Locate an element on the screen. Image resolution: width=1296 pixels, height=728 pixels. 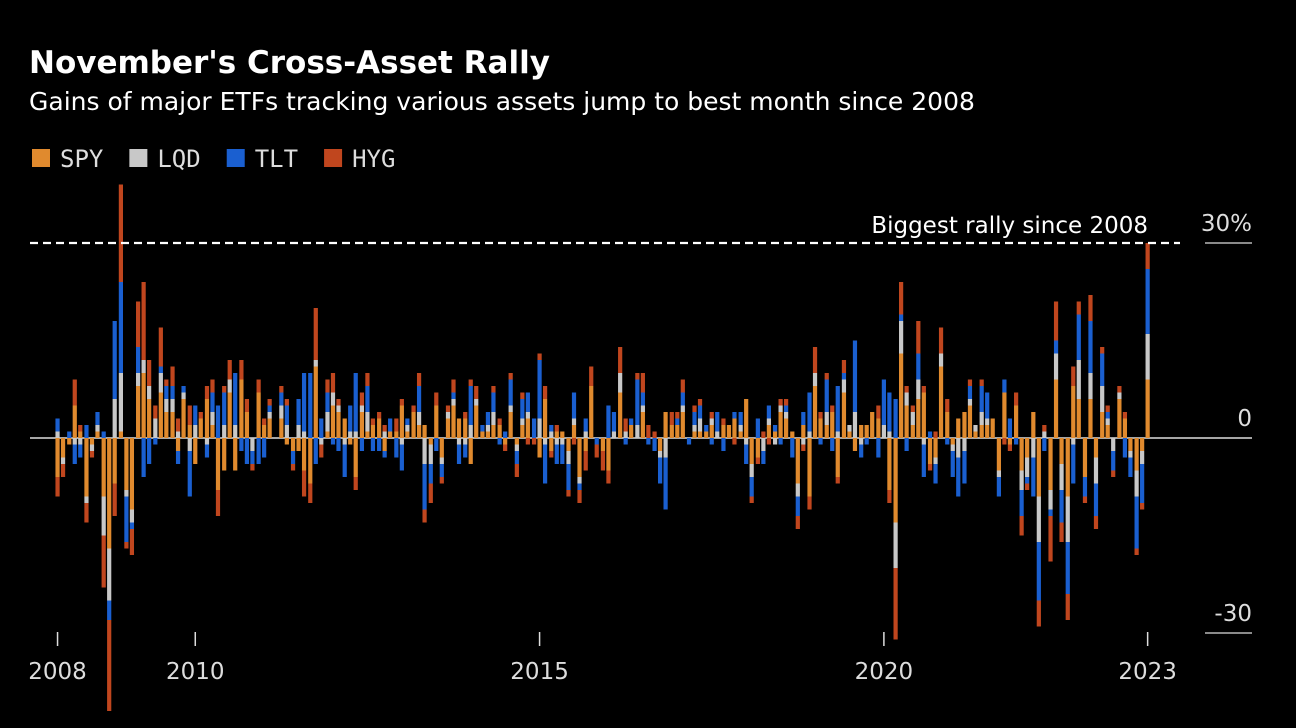
legend-label: SPY is located at coordinates (82, 159).